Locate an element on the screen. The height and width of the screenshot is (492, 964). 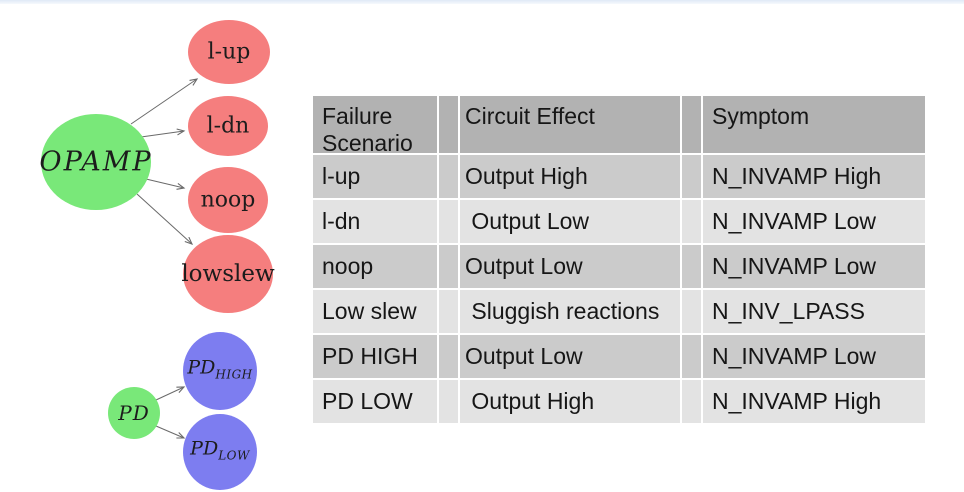
pdhigh-label-main: PD is located at coordinates (201, 367).